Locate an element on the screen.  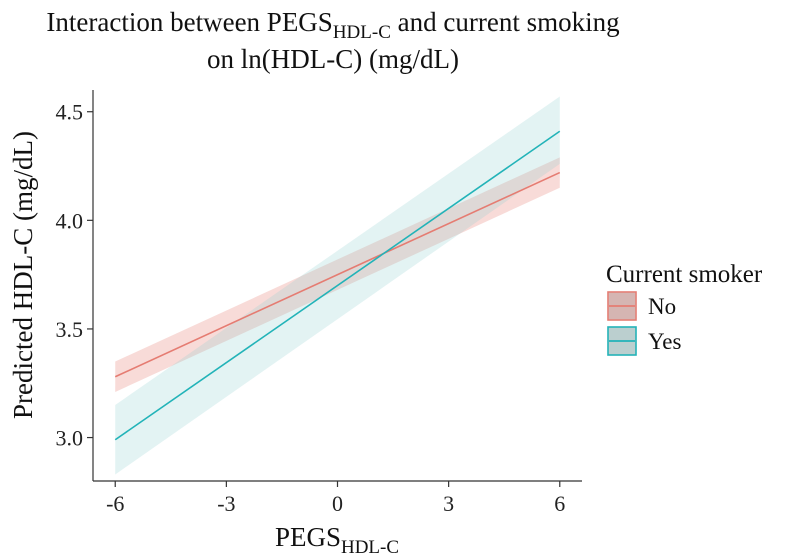
x-axis-ticks: -6 -3 0 3 6 is located at coordinates (335, 498).